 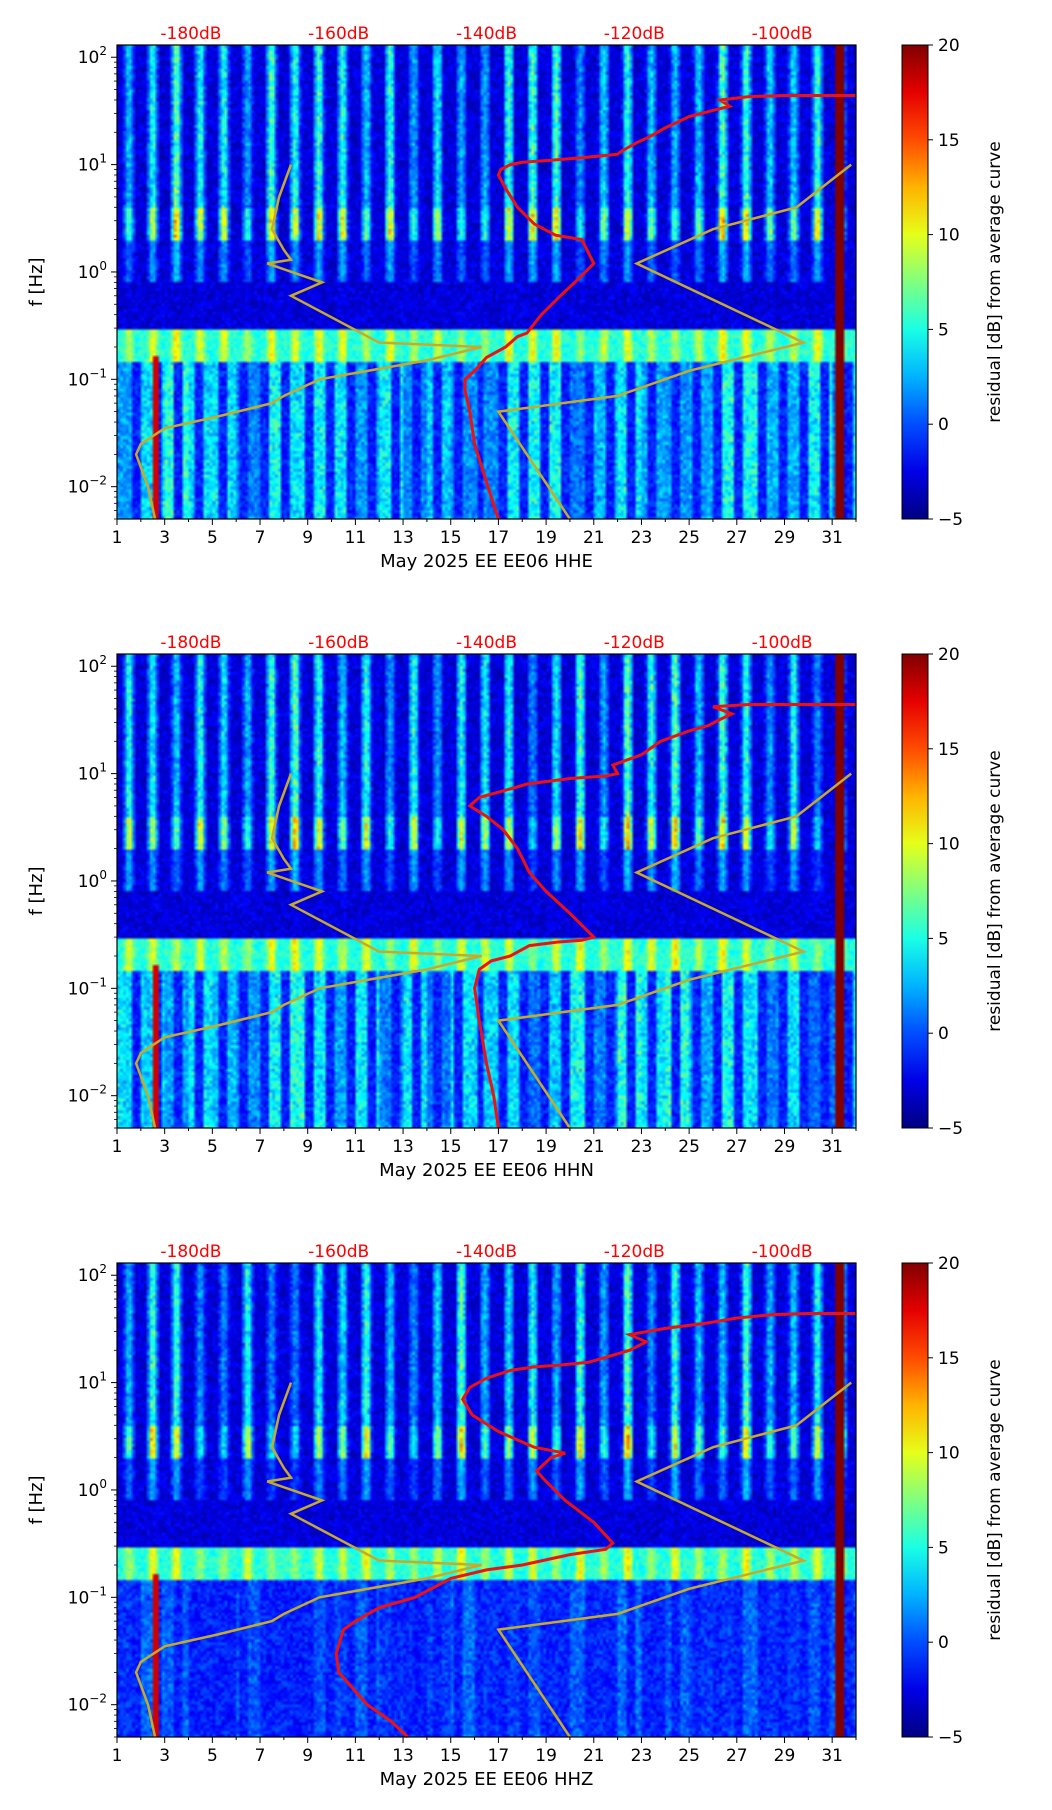 I want to click on y-tick-label: 10¹, so click(x=92, y=773).